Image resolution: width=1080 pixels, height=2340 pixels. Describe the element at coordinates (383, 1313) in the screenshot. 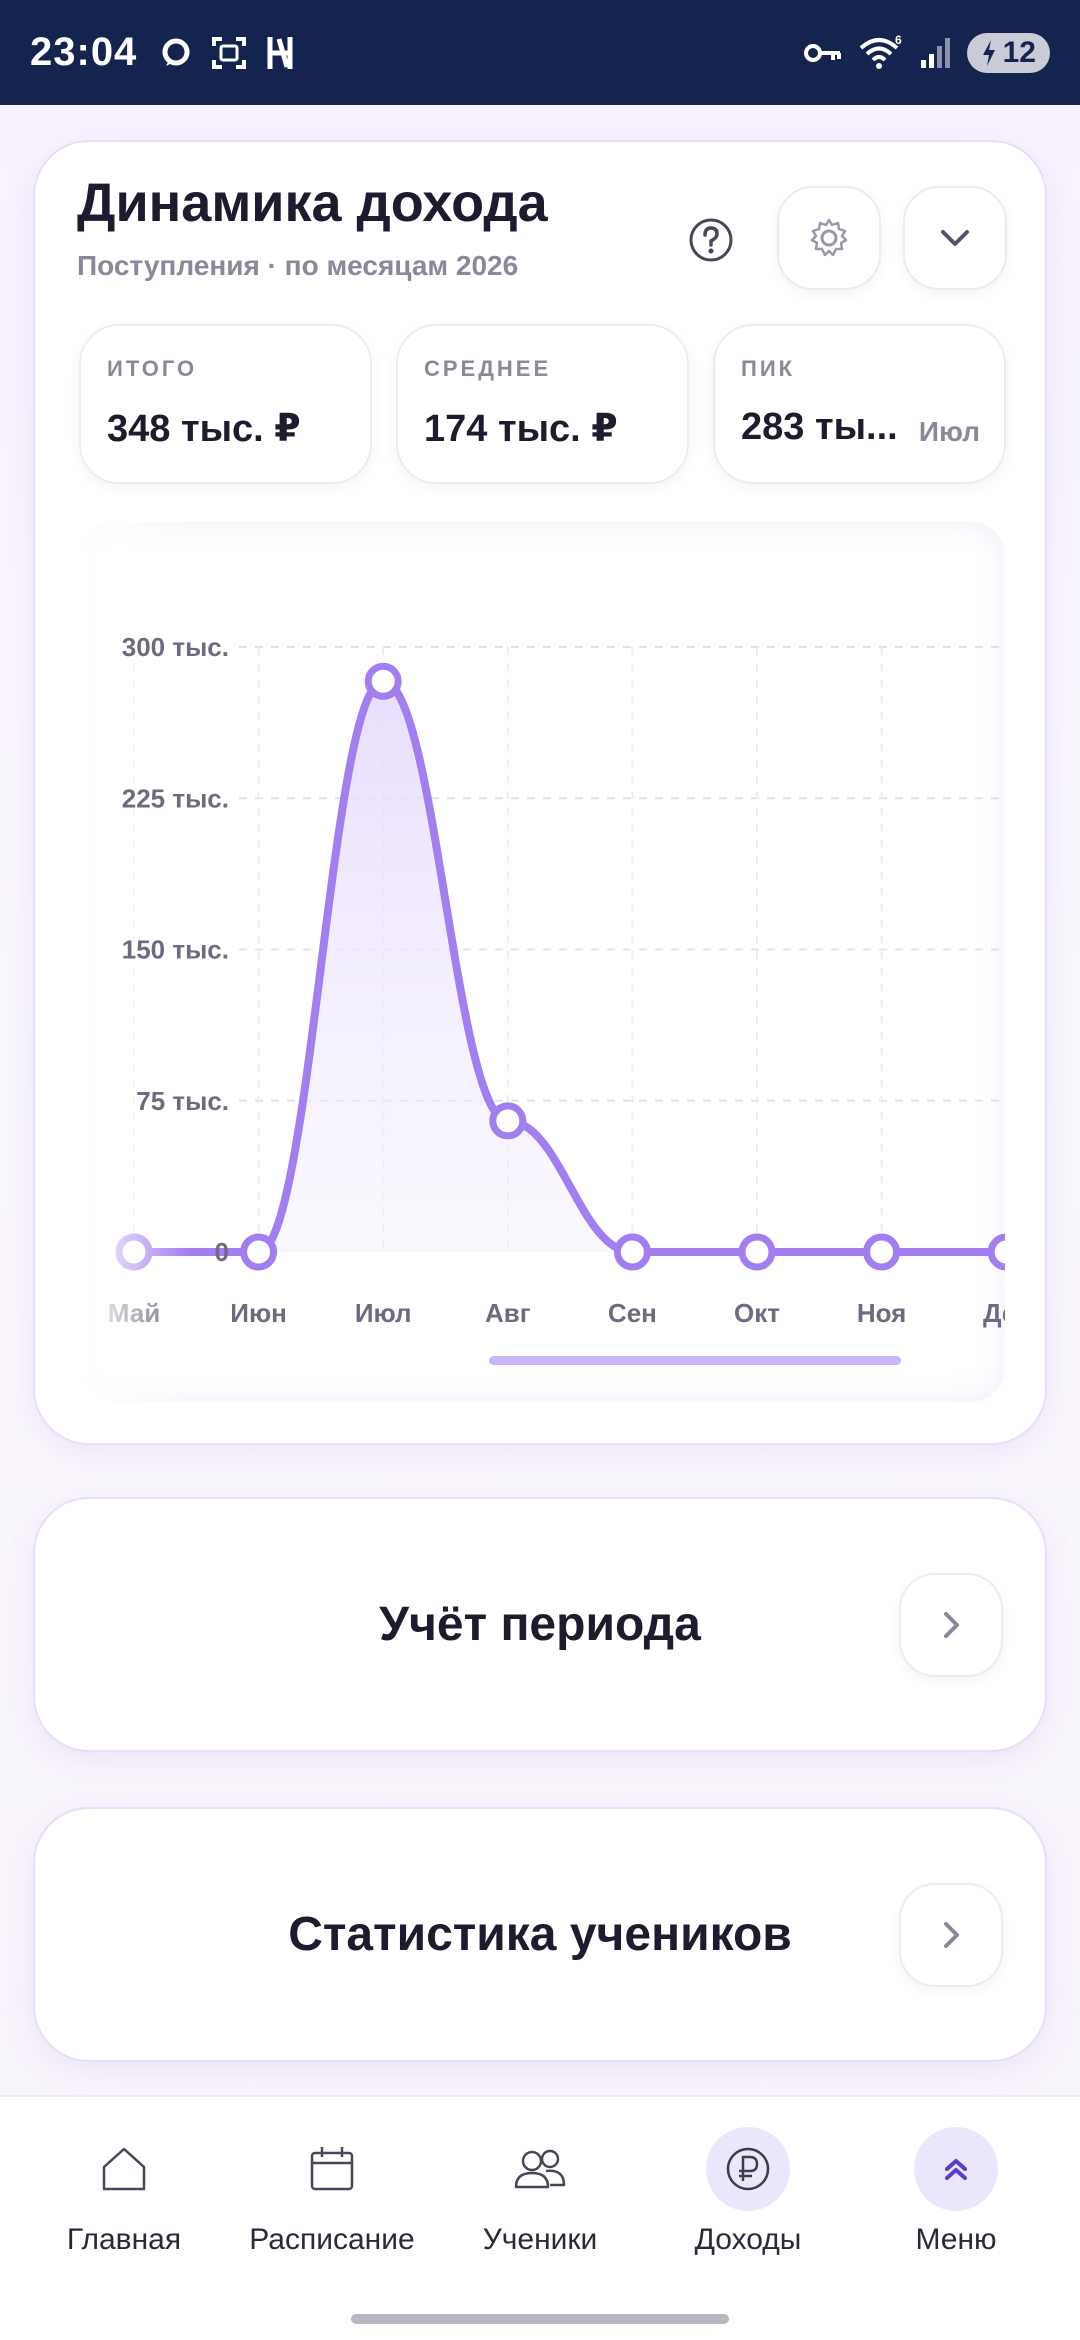

I see `chart-x-tick-label: Июл` at that location.